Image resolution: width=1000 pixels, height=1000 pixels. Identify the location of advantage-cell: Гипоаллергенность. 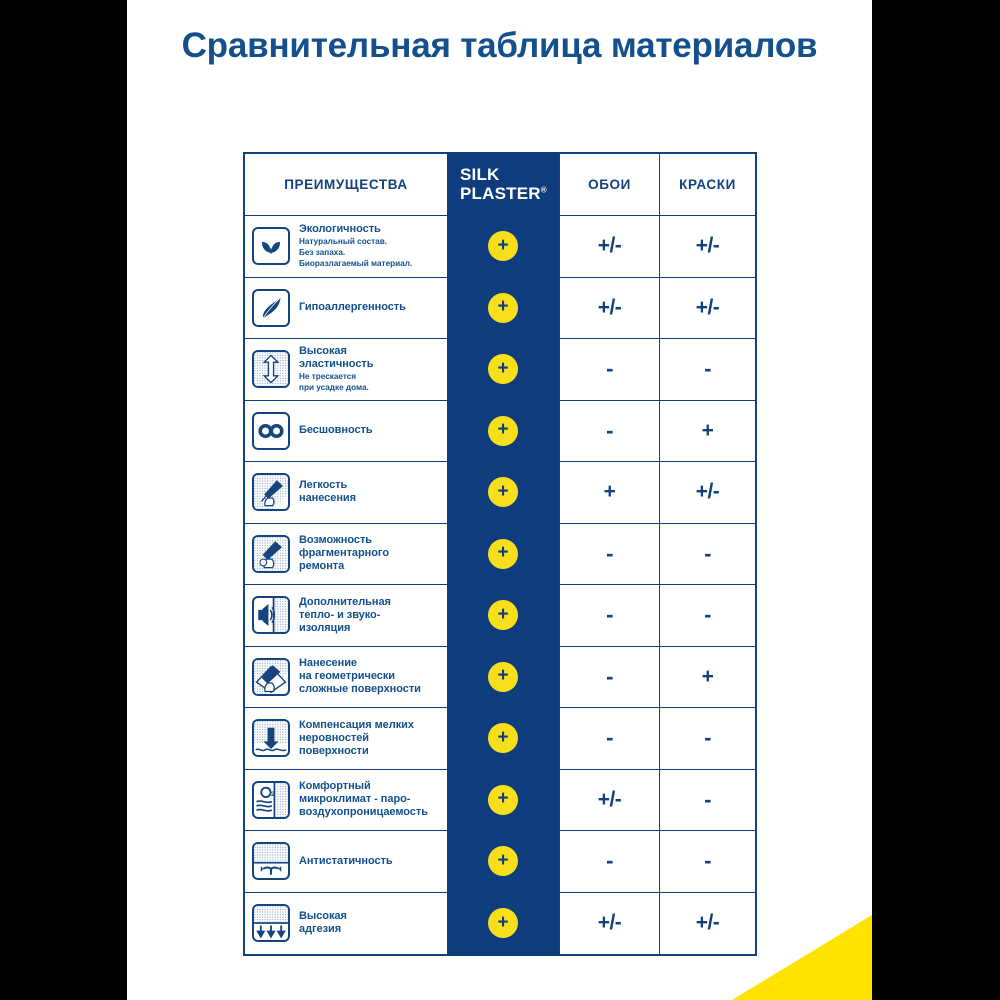
(346, 308).